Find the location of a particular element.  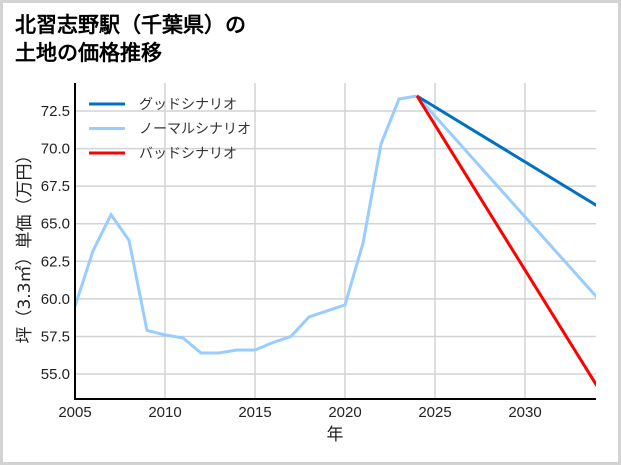

chart-title: 北習志野駅（千葉県）の 土地の価格推移 is located at coordinates (130, 39).